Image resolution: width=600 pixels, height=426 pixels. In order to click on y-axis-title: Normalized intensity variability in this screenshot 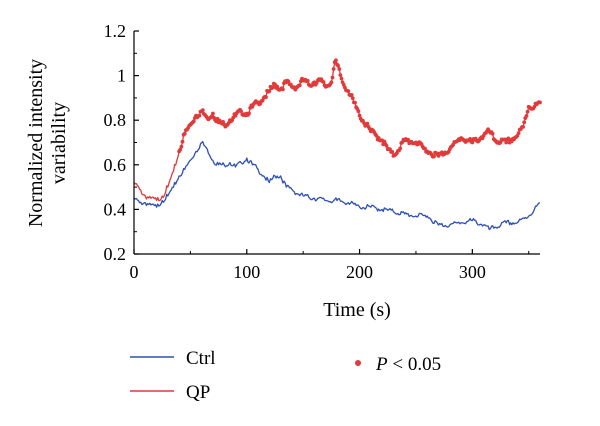, I will do `click(47, 143)`.